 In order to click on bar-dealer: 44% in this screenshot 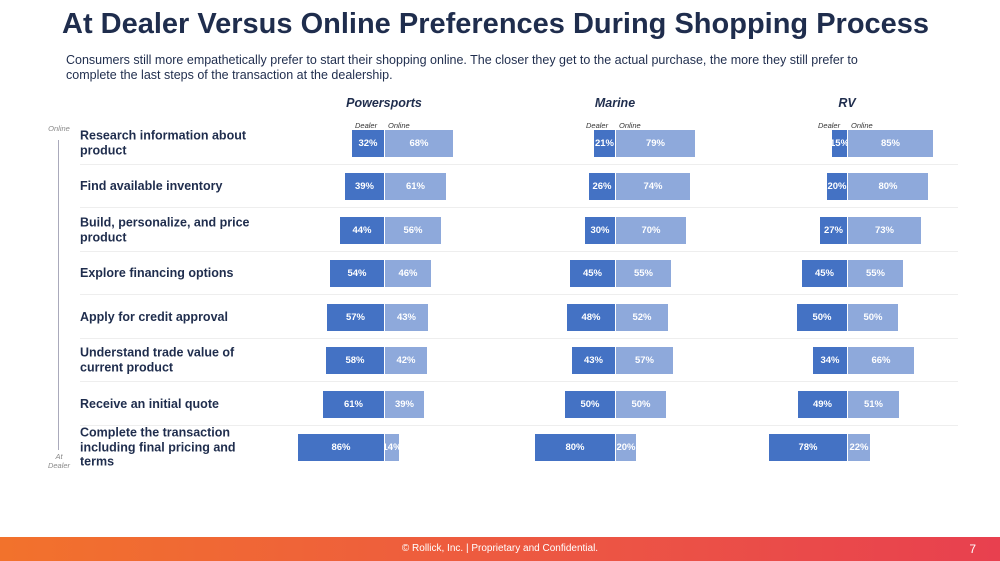, I will do `click(362, 230)`.